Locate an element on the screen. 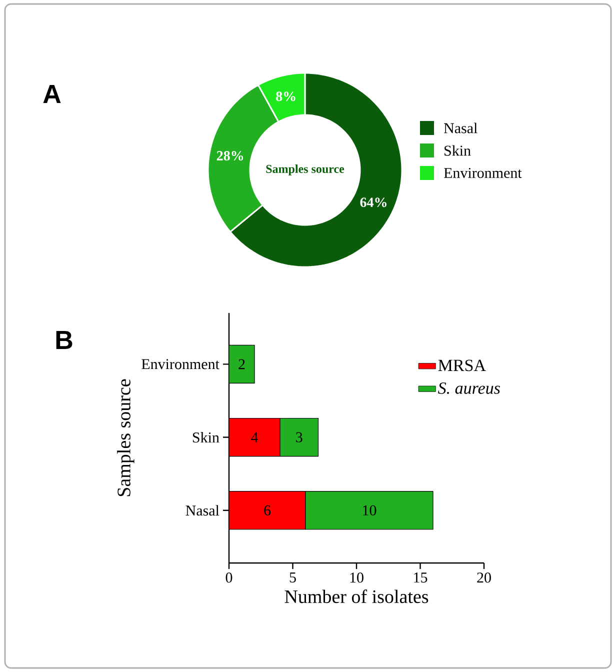  data-label: 3 is located at coordinates (299, 437).